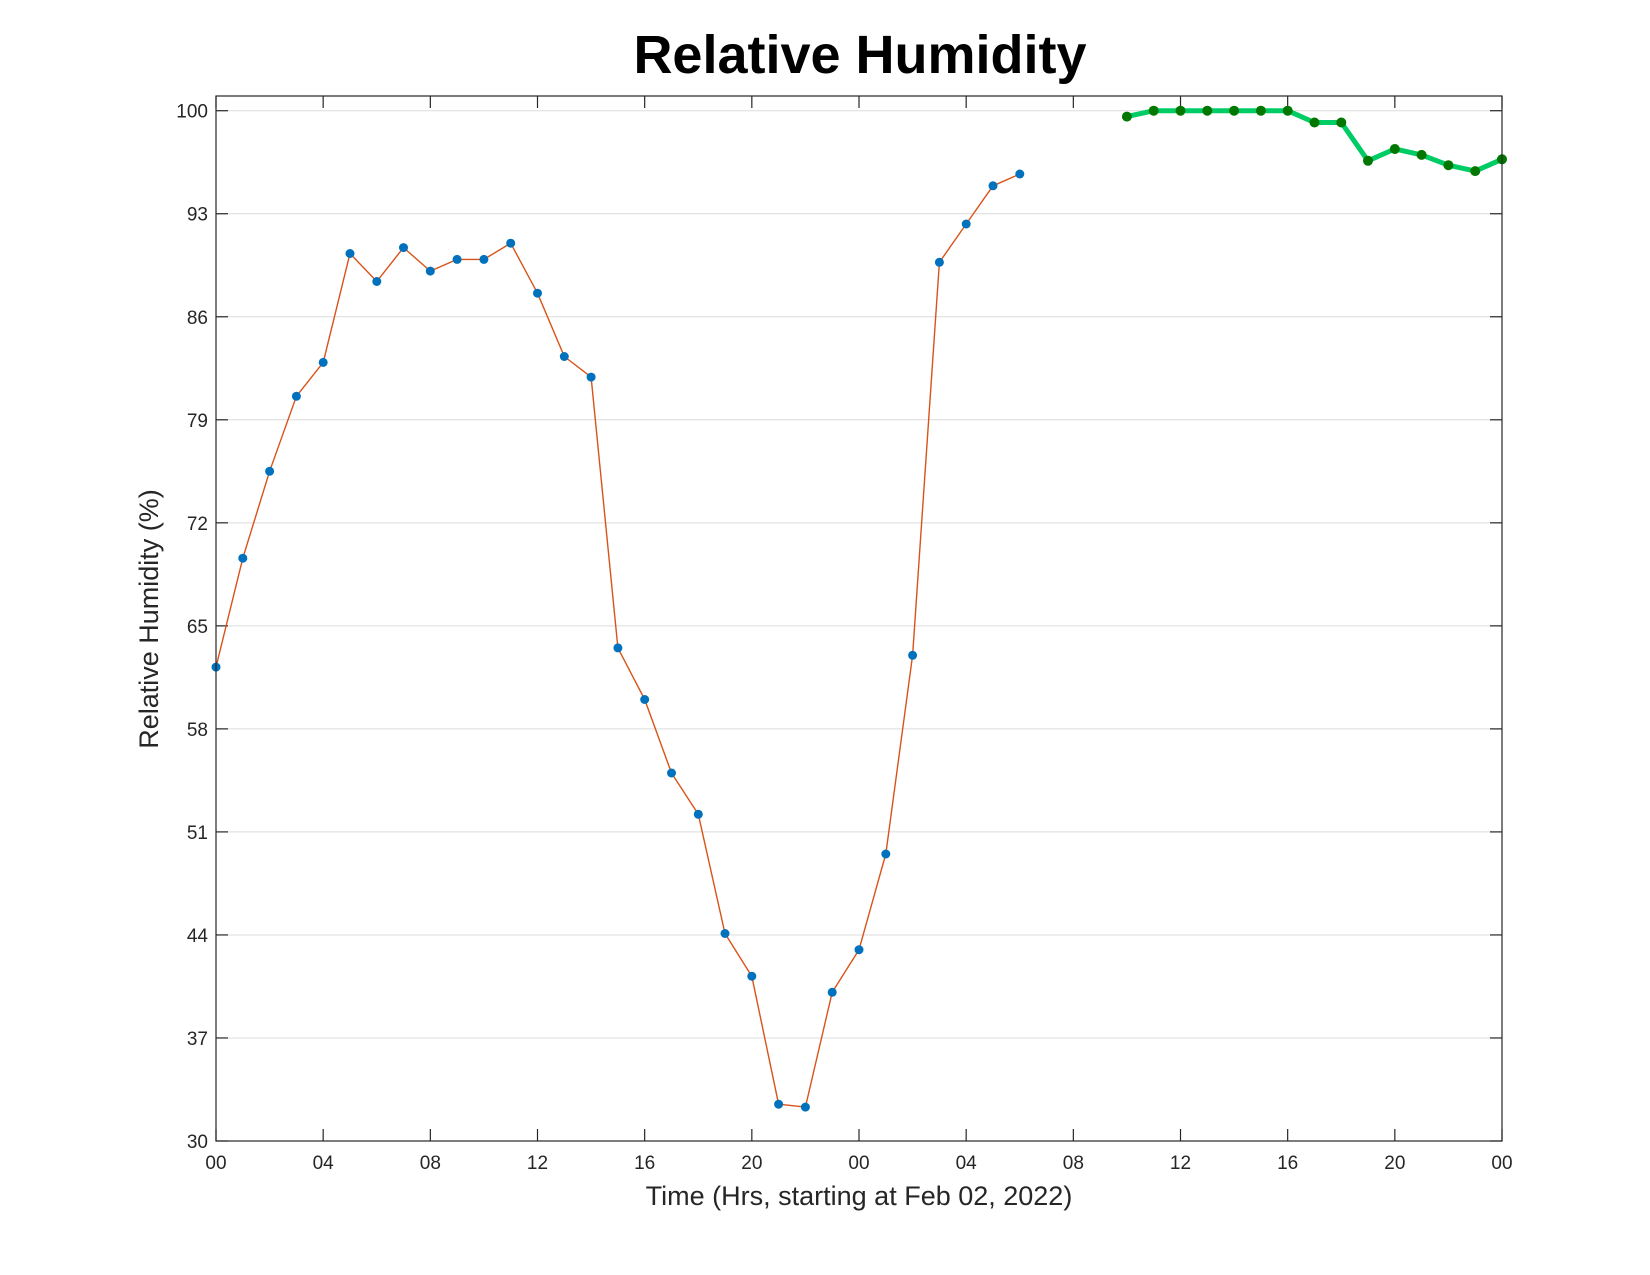 Image resolution: width=1650 pixels, height=1275 pixels. I want to click on y-tick-label: 72, so click(197, 524).